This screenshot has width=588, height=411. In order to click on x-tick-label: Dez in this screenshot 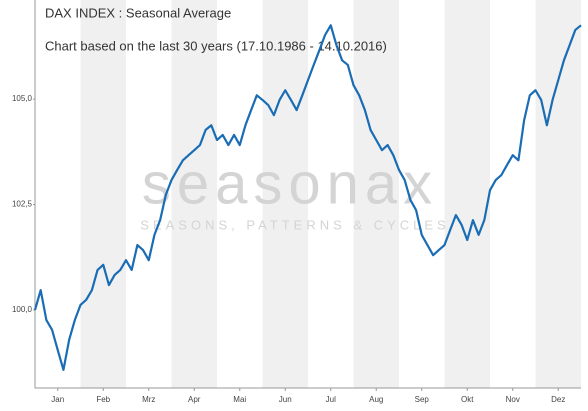, I will do `click(558, 399)`.